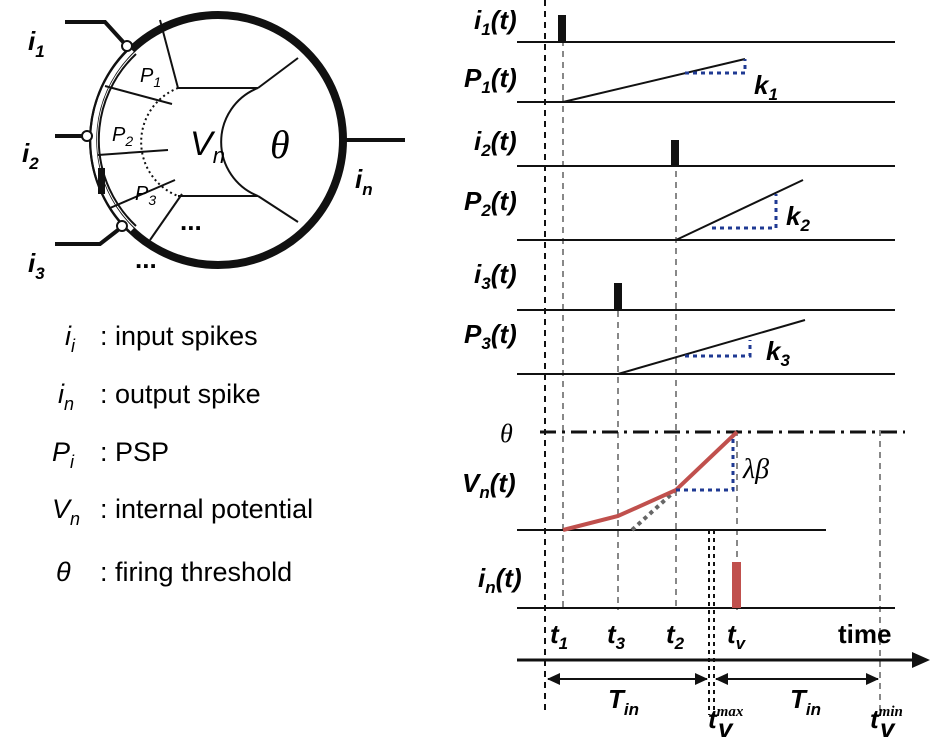  Describe the element at coordinates (778, 353) in the screenshot. I see `k3-label: k3` at that location.